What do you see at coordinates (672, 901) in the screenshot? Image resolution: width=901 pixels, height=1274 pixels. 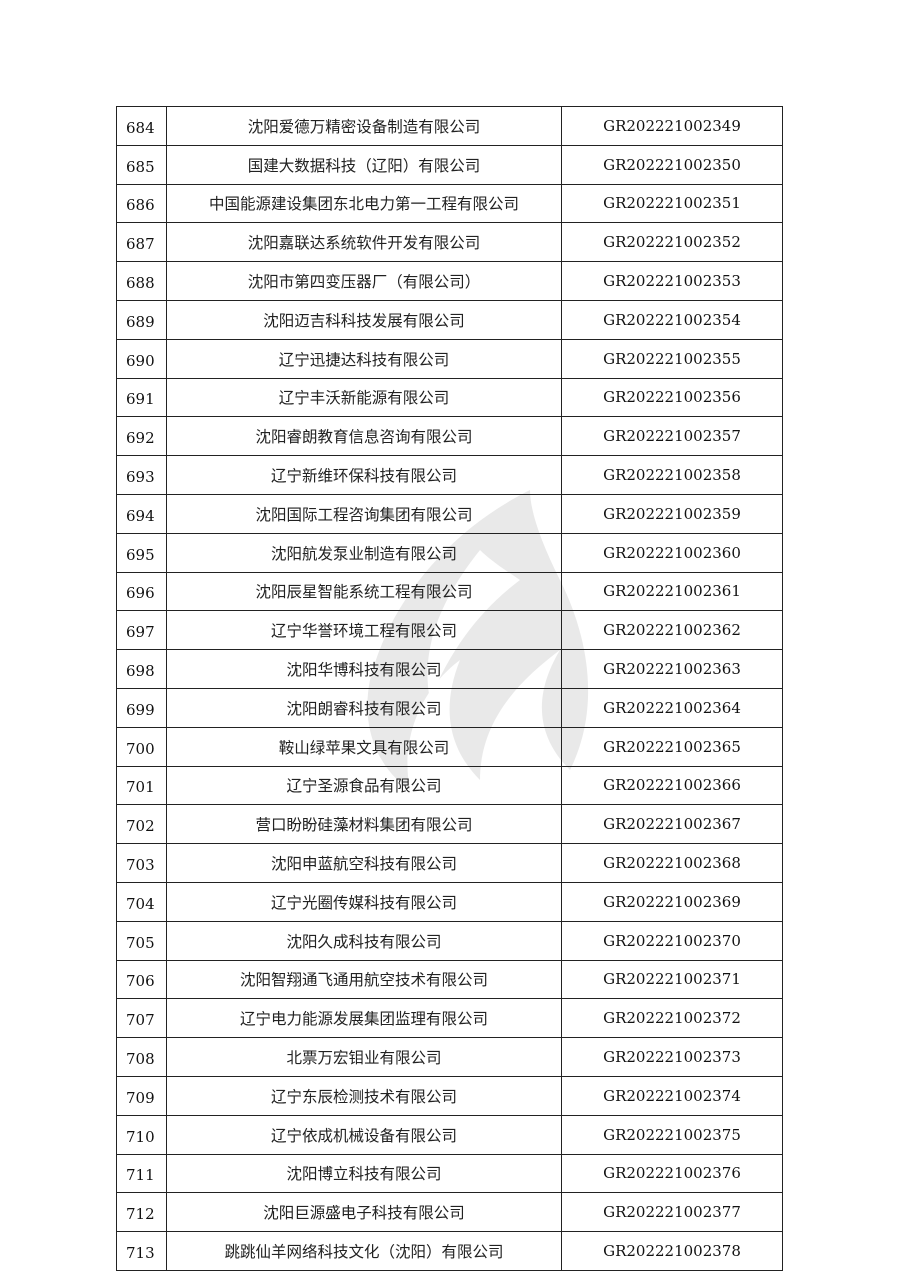 I see `certificate-code: GR202221002369` at bounding box center [672, 901].